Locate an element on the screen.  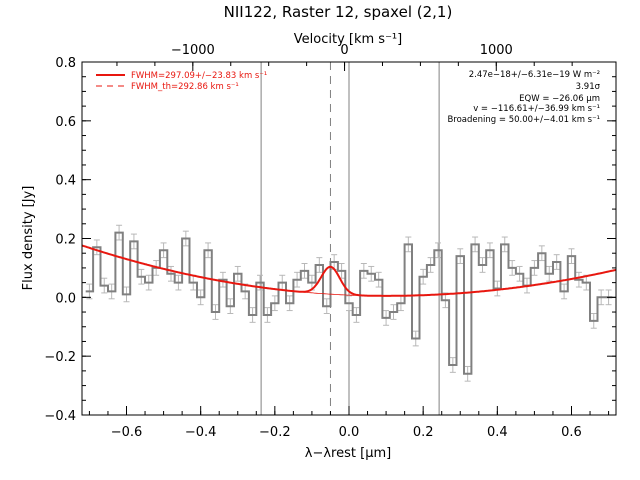
fit-layer is located at coordinates (349, 270).